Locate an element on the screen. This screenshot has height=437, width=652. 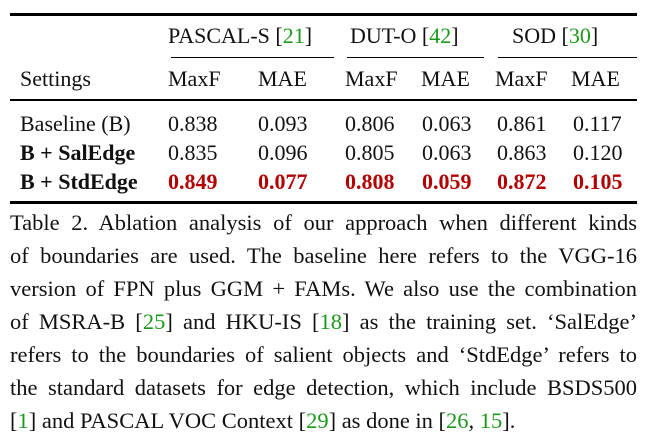
table-cell: 0.117 is located at coordinates (597, 123).